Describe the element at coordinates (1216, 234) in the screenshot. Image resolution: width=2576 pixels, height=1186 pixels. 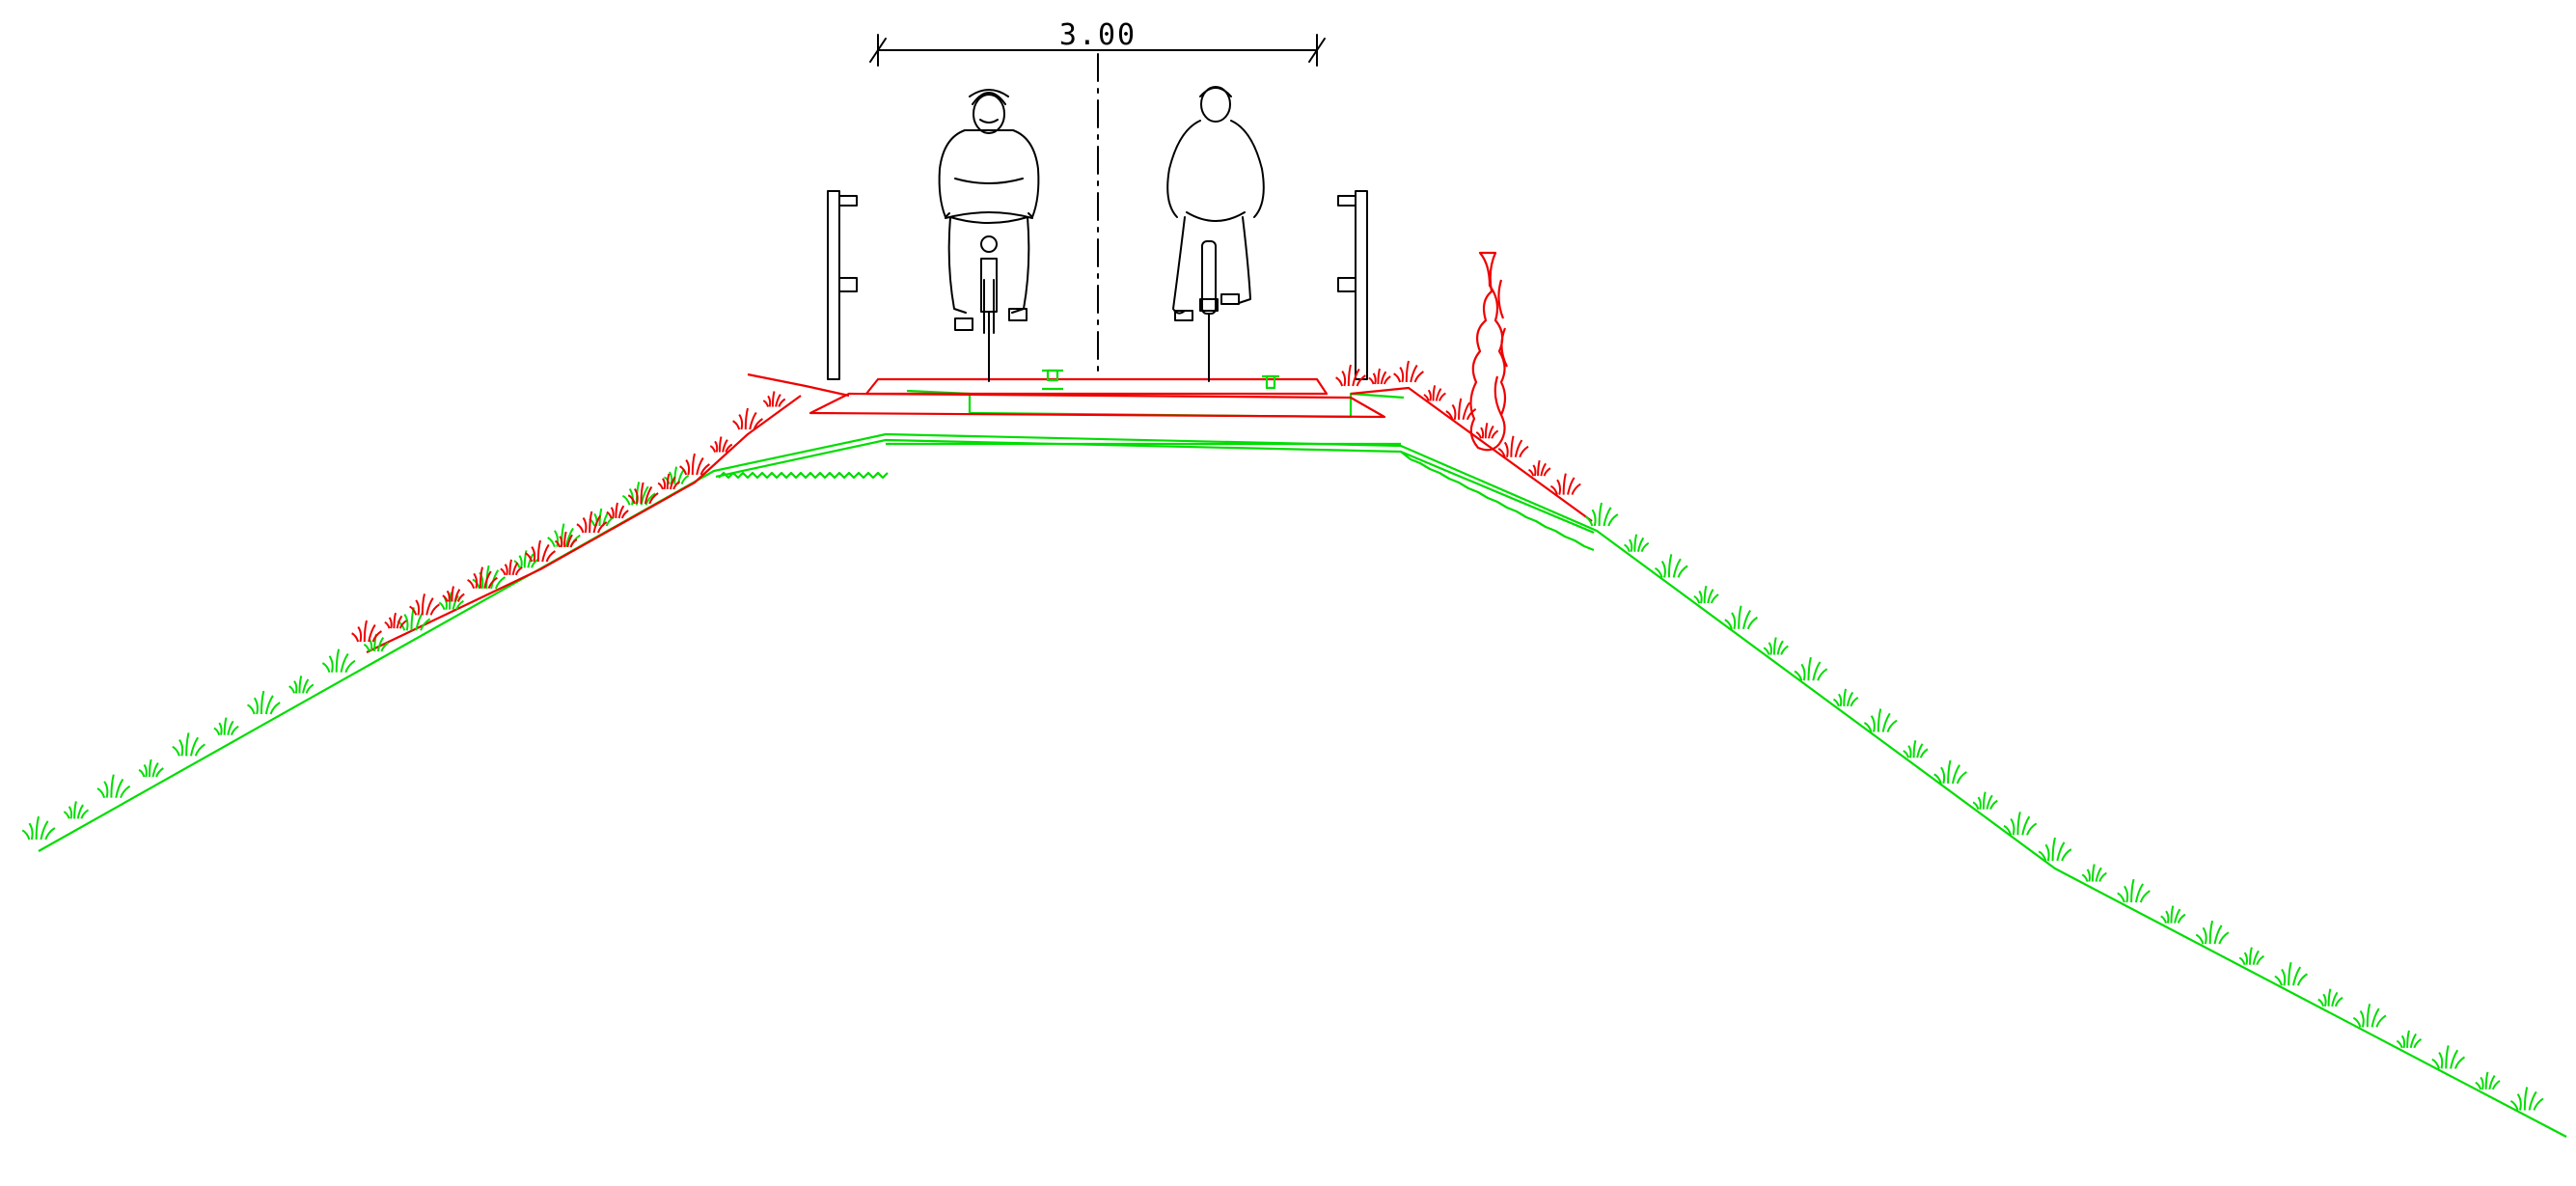
I see `cyclist-rear` at that location.